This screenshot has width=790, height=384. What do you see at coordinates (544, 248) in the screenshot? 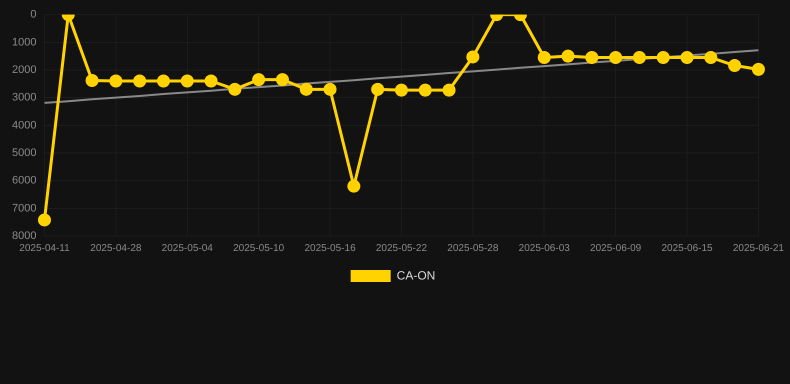
I see `x-tick-label: 2025-06-03` at bounding box center [544, 248].